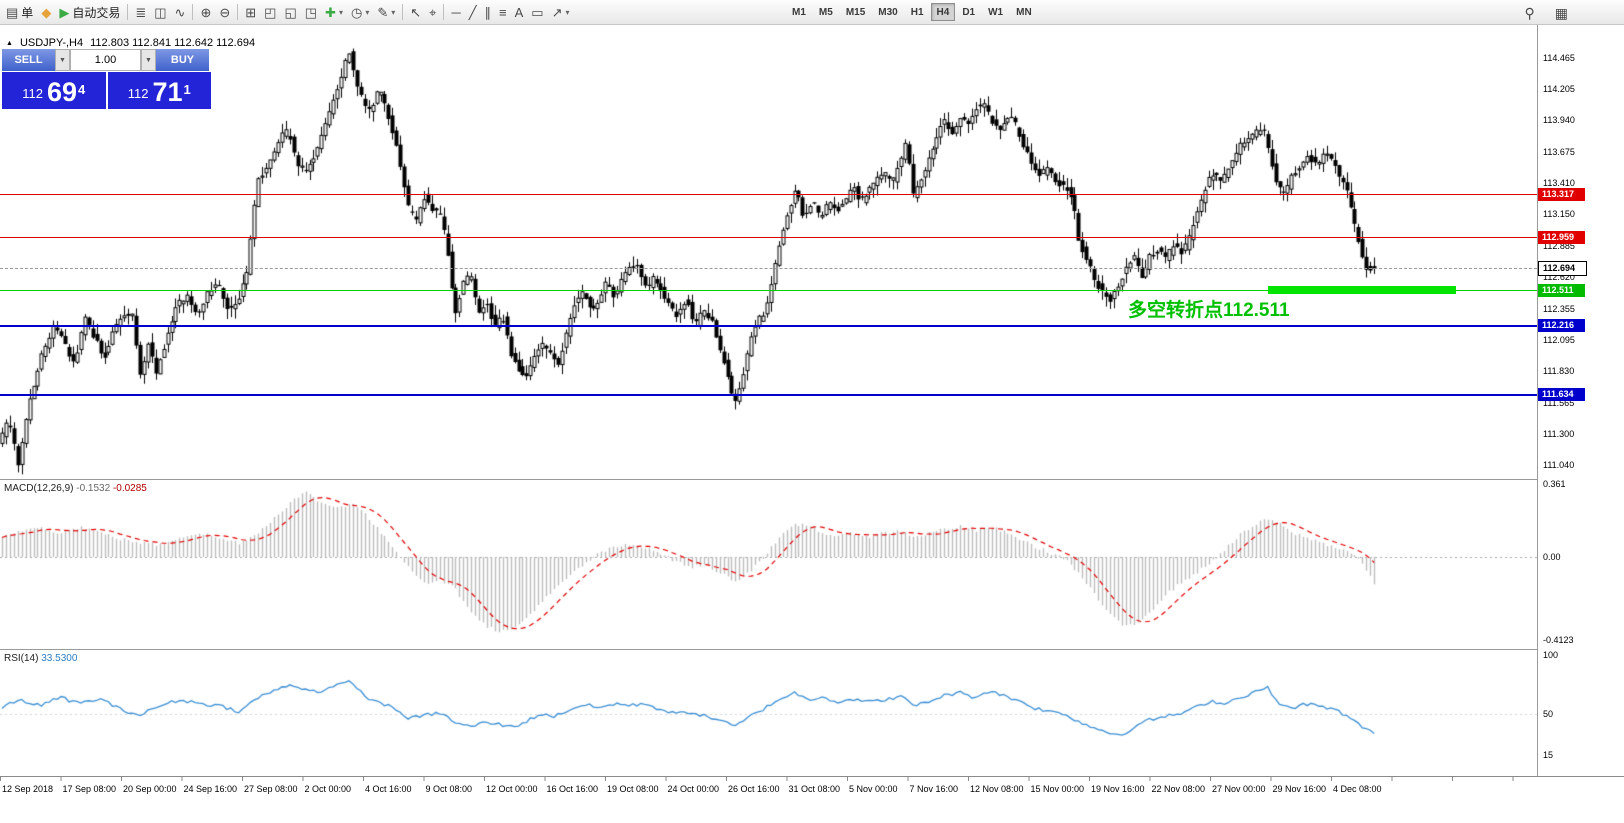 The height and width of the screenshot is (823, 1624). What do you see at coordinates (93, 488) in the screenshot?
I see `macd-value-1: -0.1532` at bounding box center [93, 488].